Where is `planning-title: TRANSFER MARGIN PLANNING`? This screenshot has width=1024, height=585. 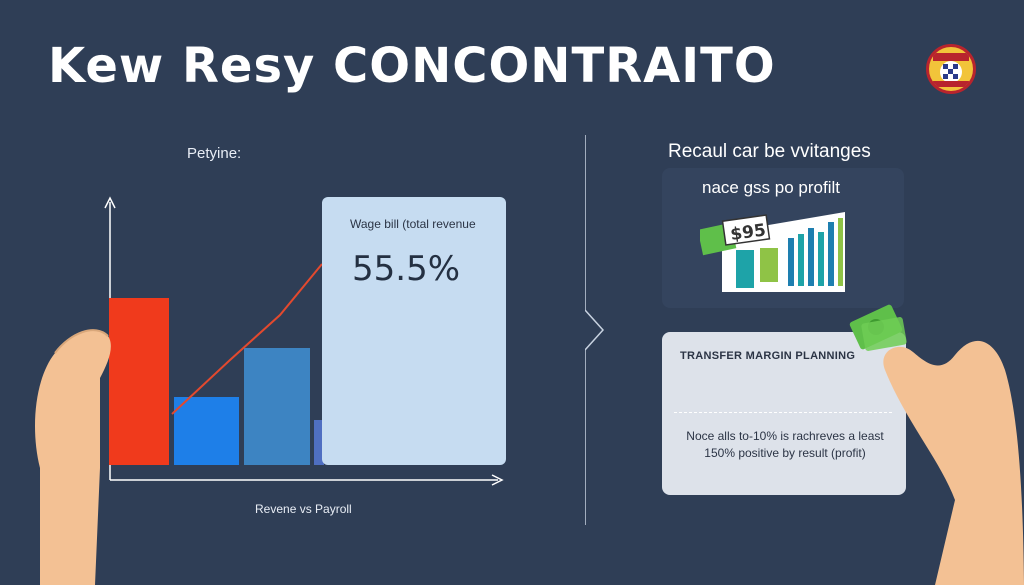
planning-title: TRANSFER MARGIN PLANNING is located at coordinates (768, 356).